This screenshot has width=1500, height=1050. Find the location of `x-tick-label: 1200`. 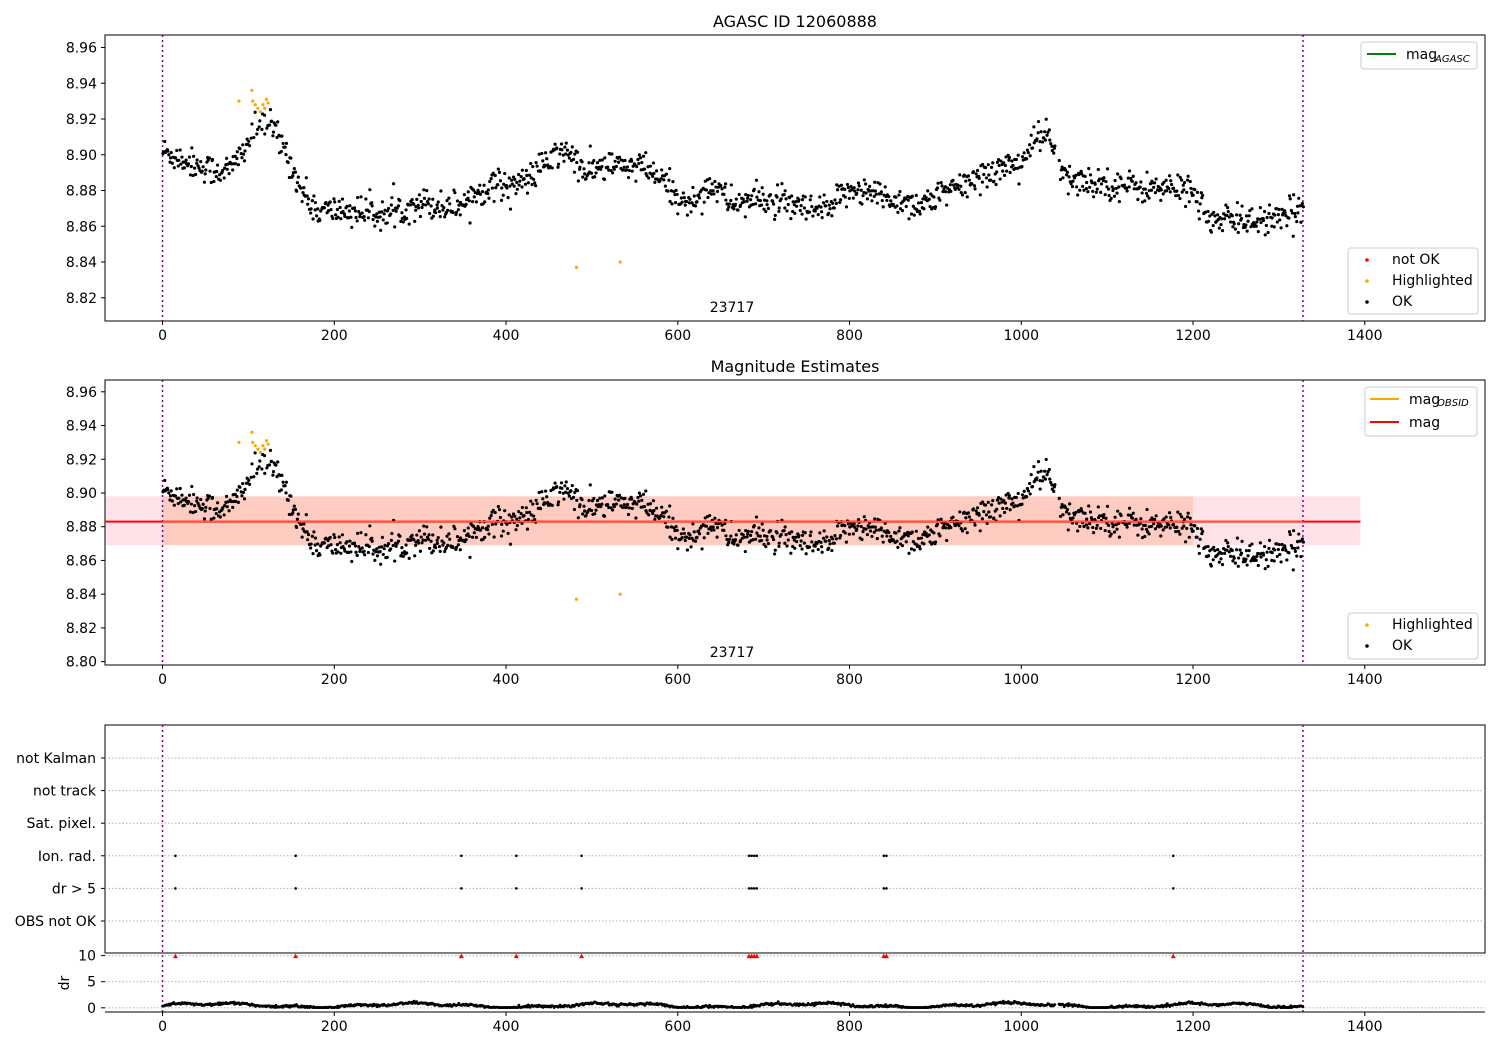

x-tick-label: 1200 is located at coordinates (1193, 1027).